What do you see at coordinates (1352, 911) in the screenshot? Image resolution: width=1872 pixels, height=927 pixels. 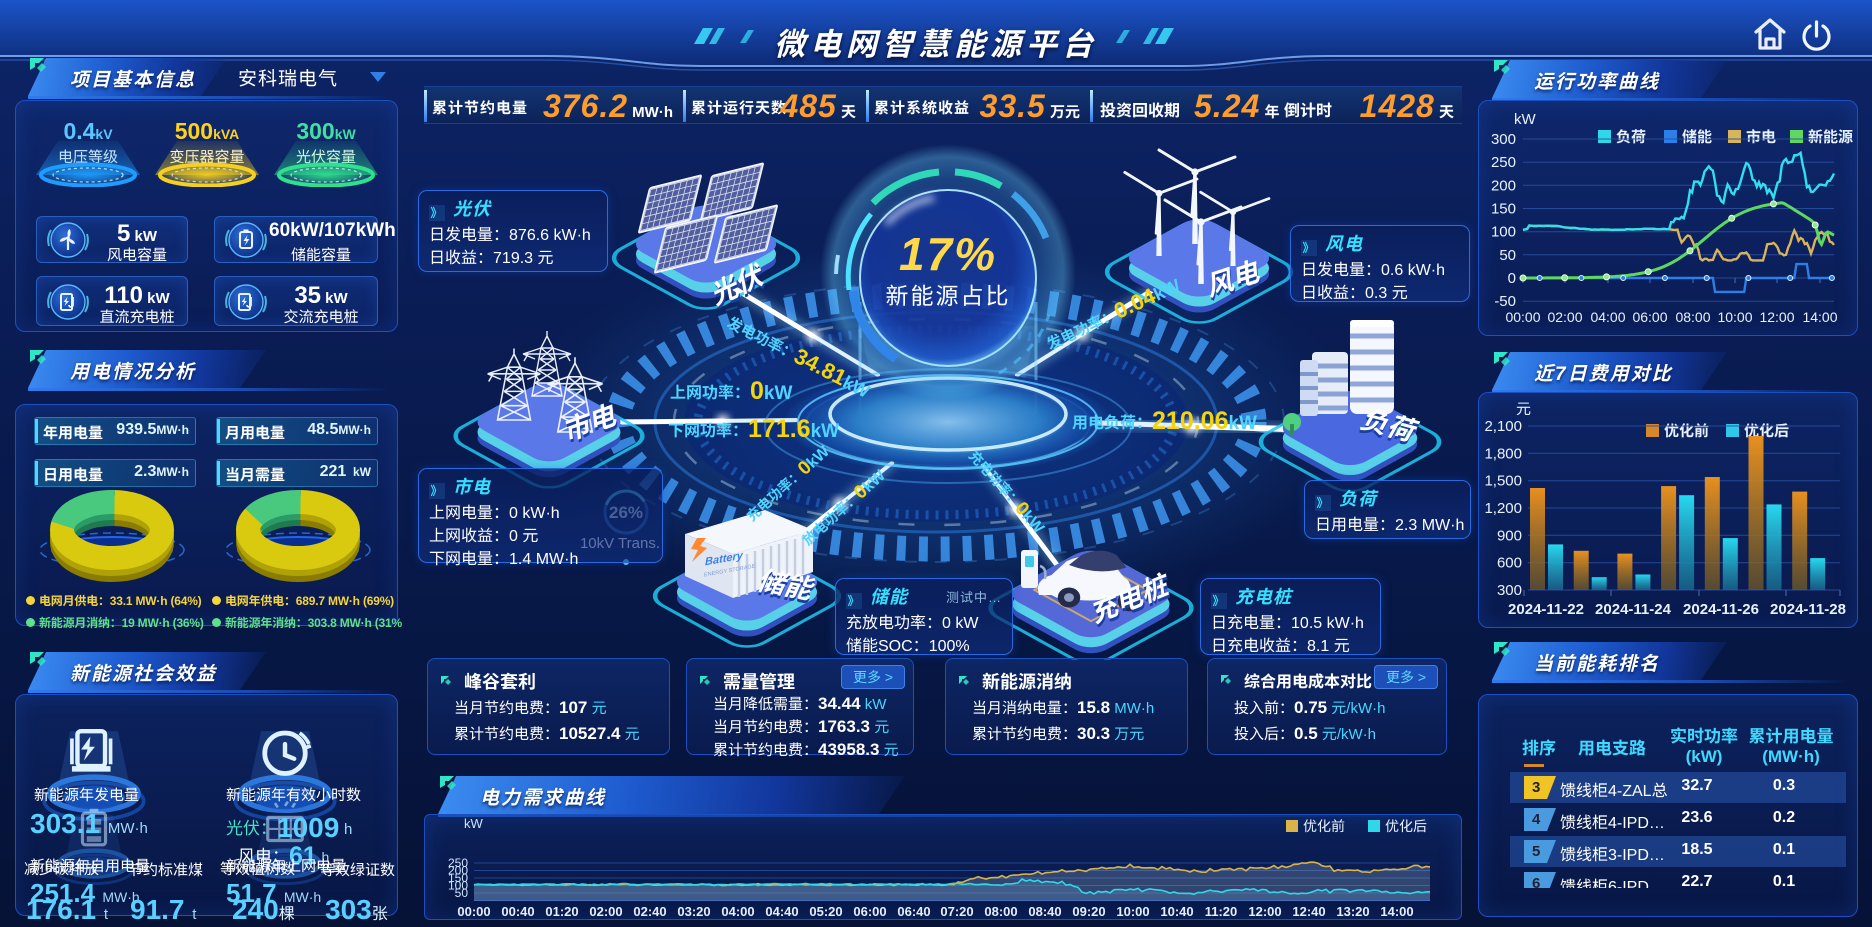 I see `svg-text: 13:20` at bounding box center [1352, 911].